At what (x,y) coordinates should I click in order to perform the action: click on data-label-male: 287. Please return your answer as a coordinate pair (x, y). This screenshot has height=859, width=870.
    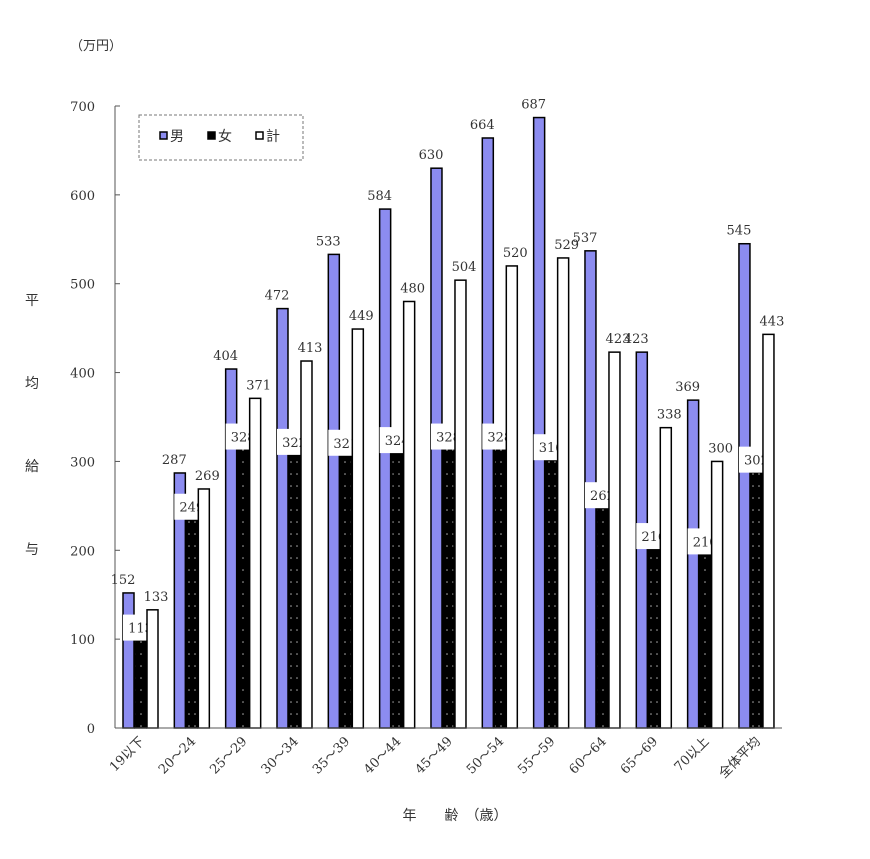
    Looking at the image, I should click on (174, 460).